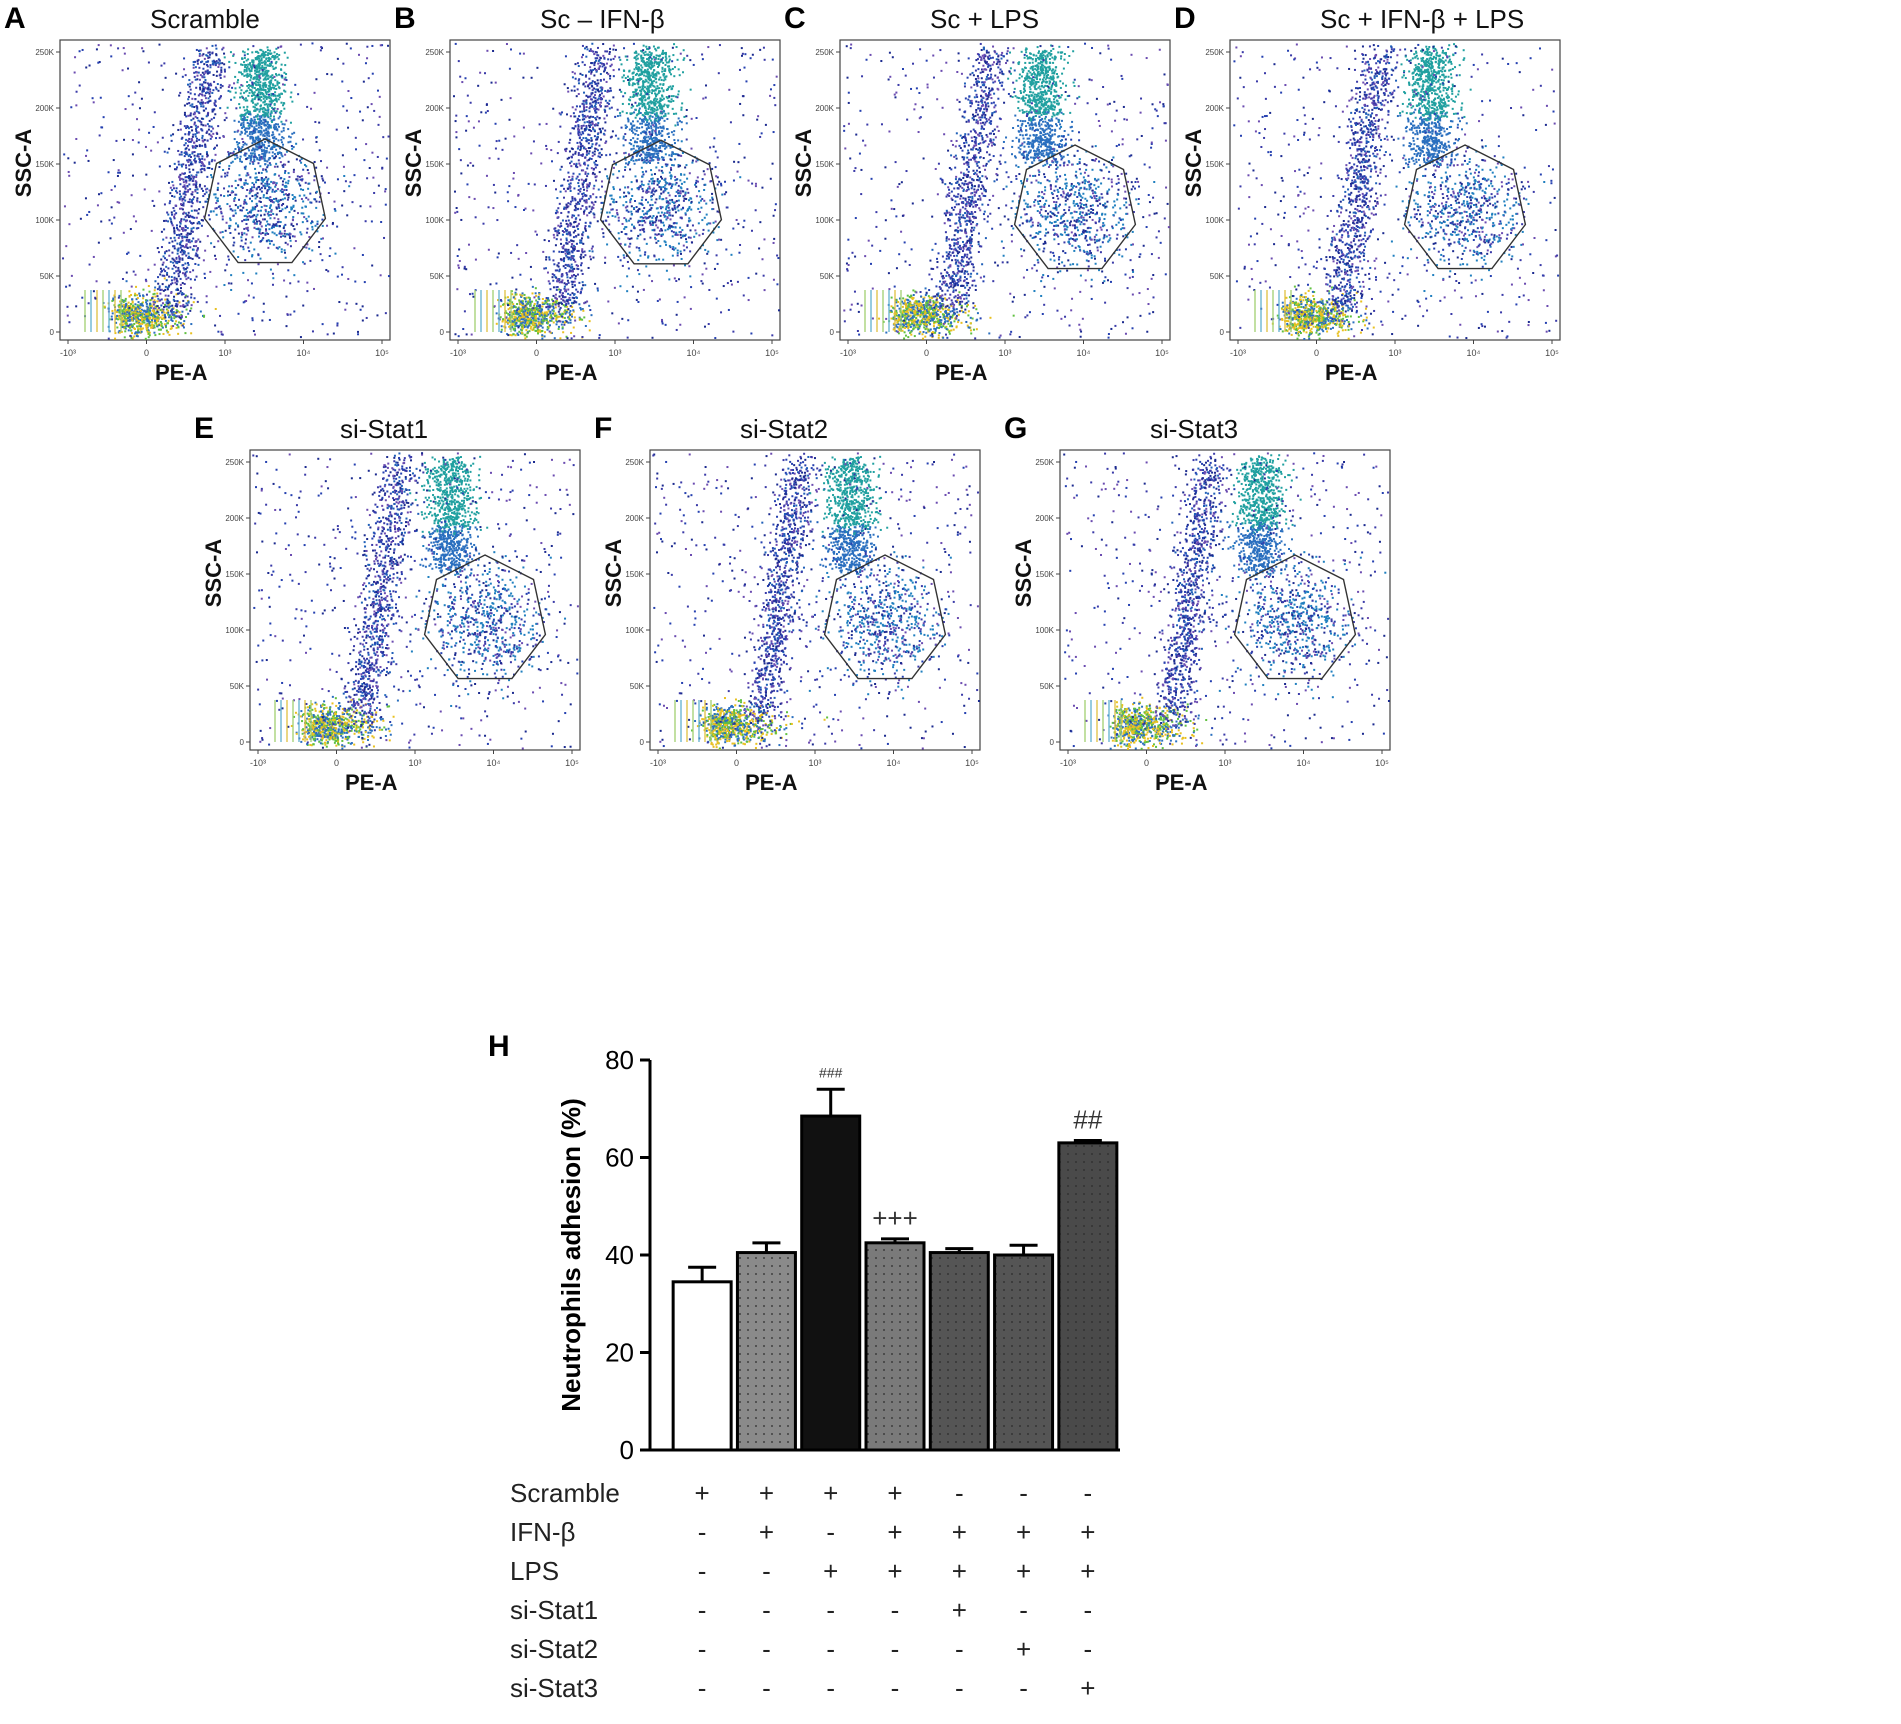  What do you see at coordinates (984, 19) in the screenshot?
I see `panel-title: Sc + LPS` at bounding box center [984, 19].